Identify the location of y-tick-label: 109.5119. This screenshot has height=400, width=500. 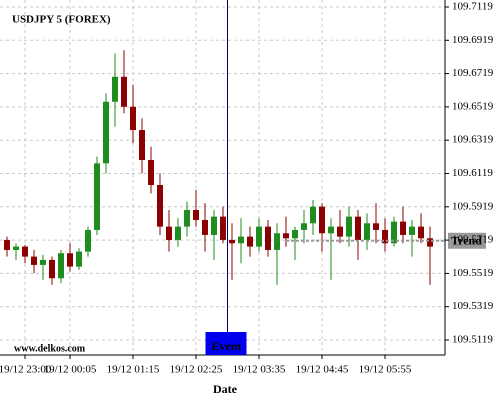
(472, 340).